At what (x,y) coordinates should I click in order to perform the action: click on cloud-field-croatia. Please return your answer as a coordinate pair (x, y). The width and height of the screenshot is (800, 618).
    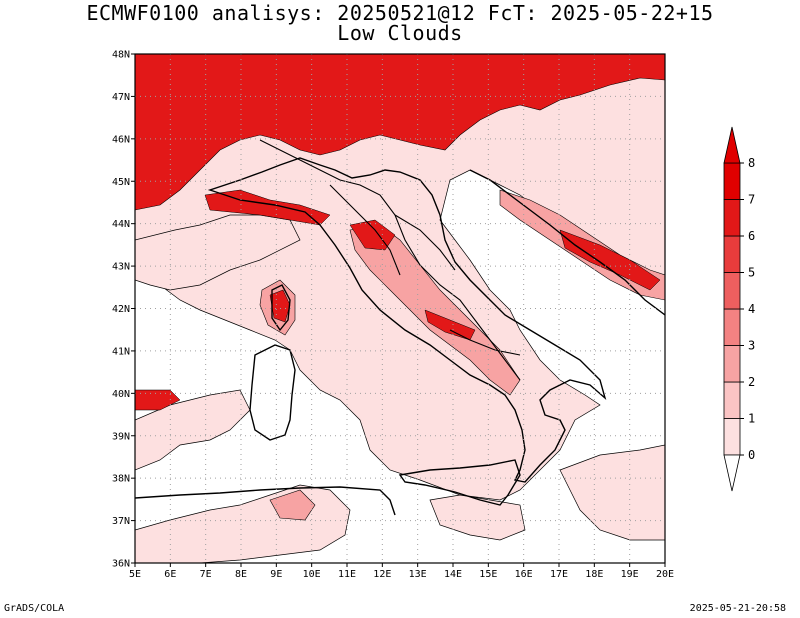
    Looking at the image, I should click on (610, 260).